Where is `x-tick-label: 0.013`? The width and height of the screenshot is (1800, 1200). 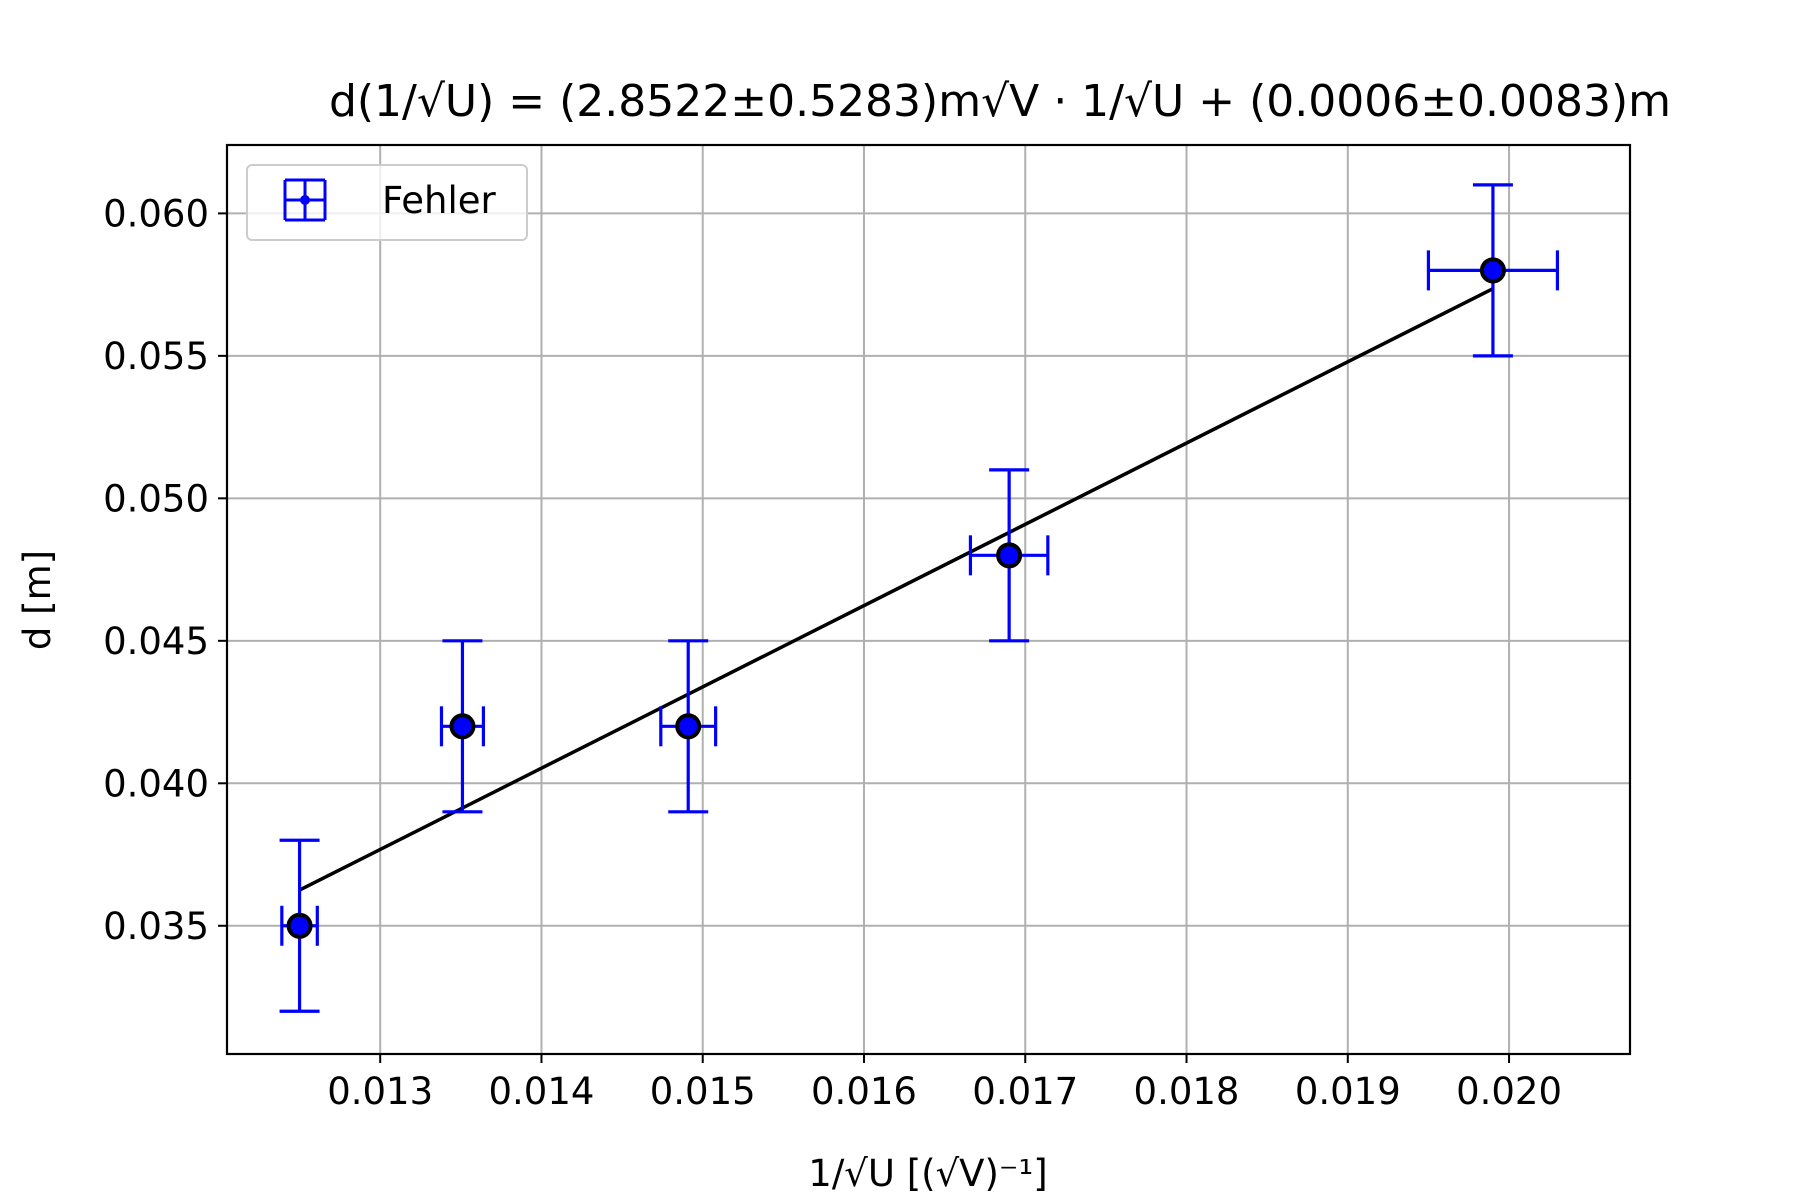
x-tick-label: 0.013 is located at coordinates (380, 1091).